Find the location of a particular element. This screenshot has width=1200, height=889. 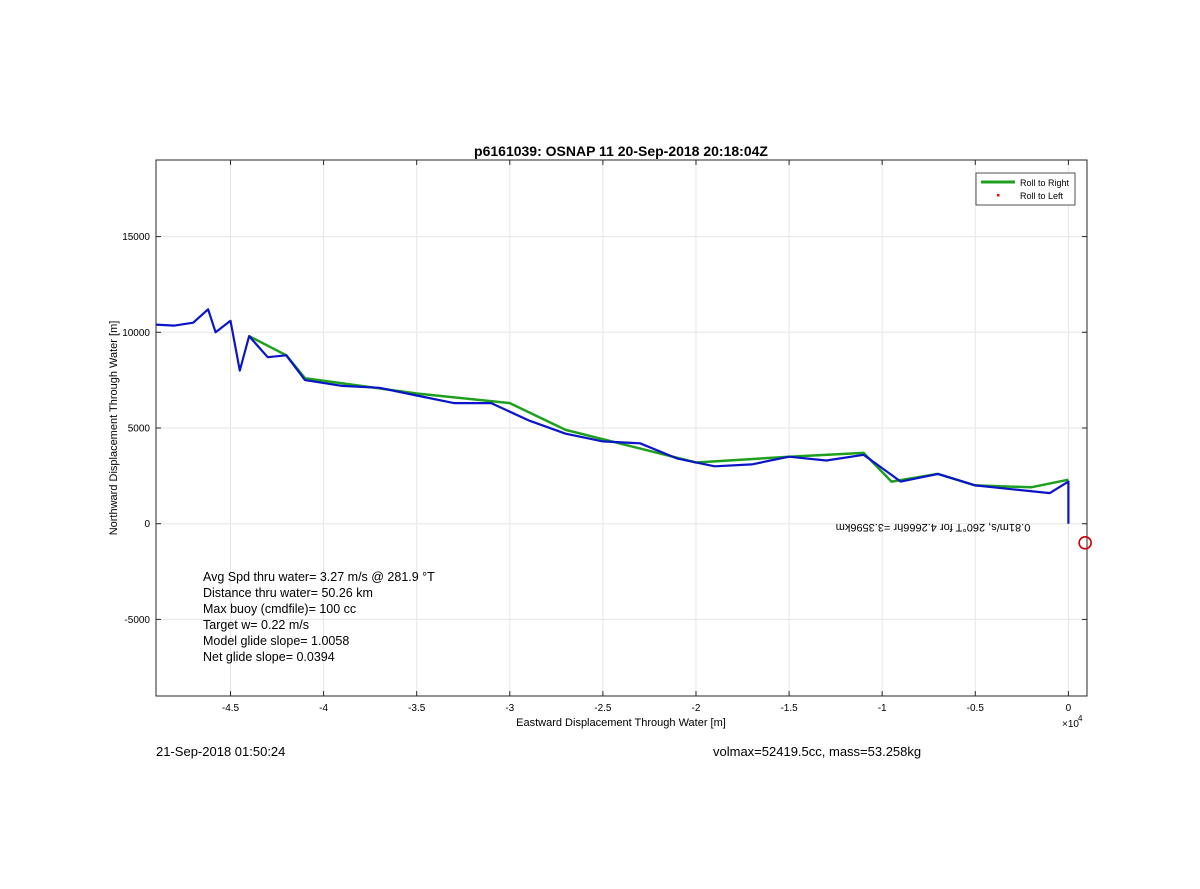

legend: Roll to Right Roll to Left is located at coordinates (1025, 189).